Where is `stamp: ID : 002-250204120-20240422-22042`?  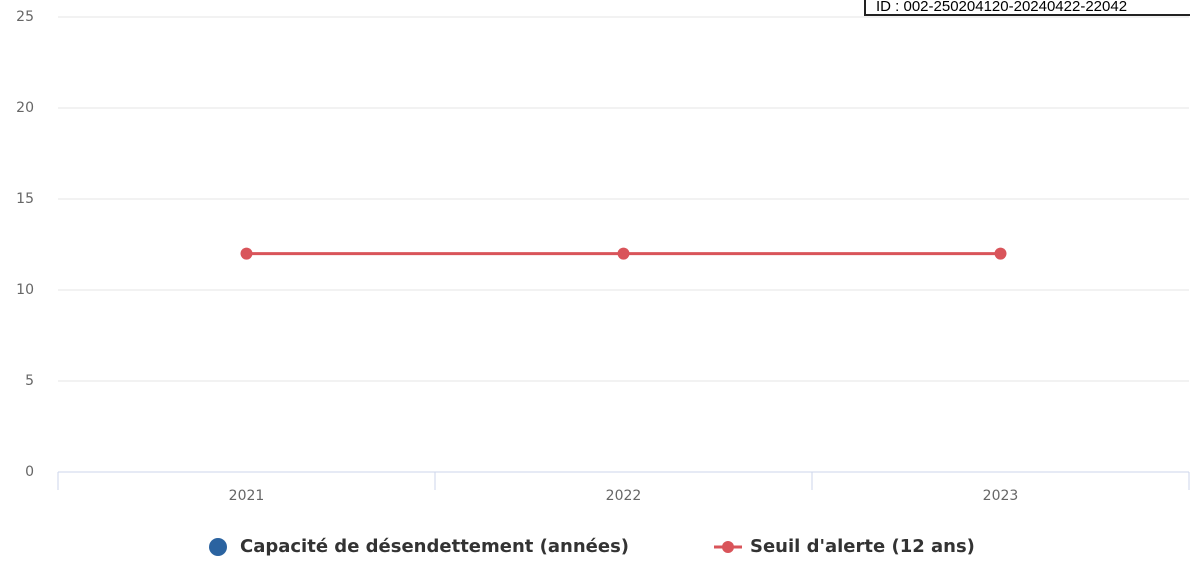 stamp: ID : 002-250204120-20240422-22042 is located at coordinates (1027, 8).